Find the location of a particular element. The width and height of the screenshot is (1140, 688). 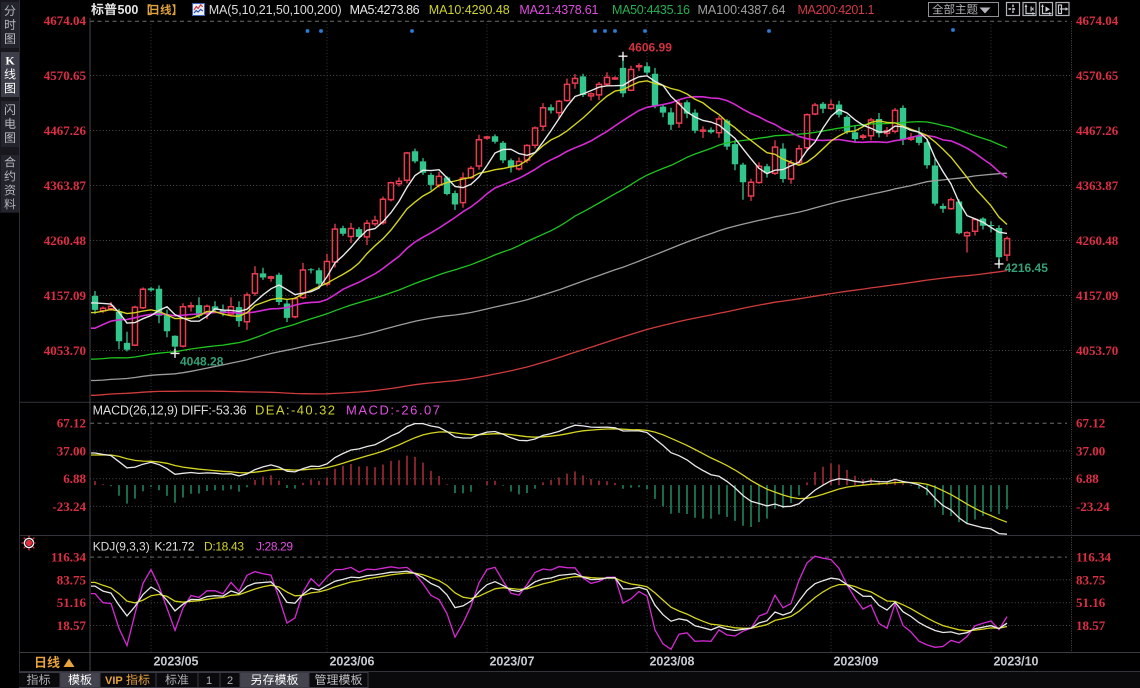

svg-text: MA(5,10,21,50,100,200) is located at coordinates (275, 10).